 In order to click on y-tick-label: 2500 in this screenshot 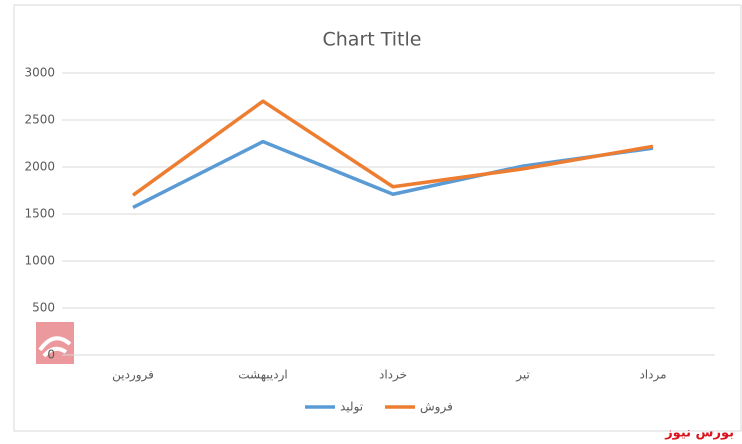, I will do `click(39, 120)`.